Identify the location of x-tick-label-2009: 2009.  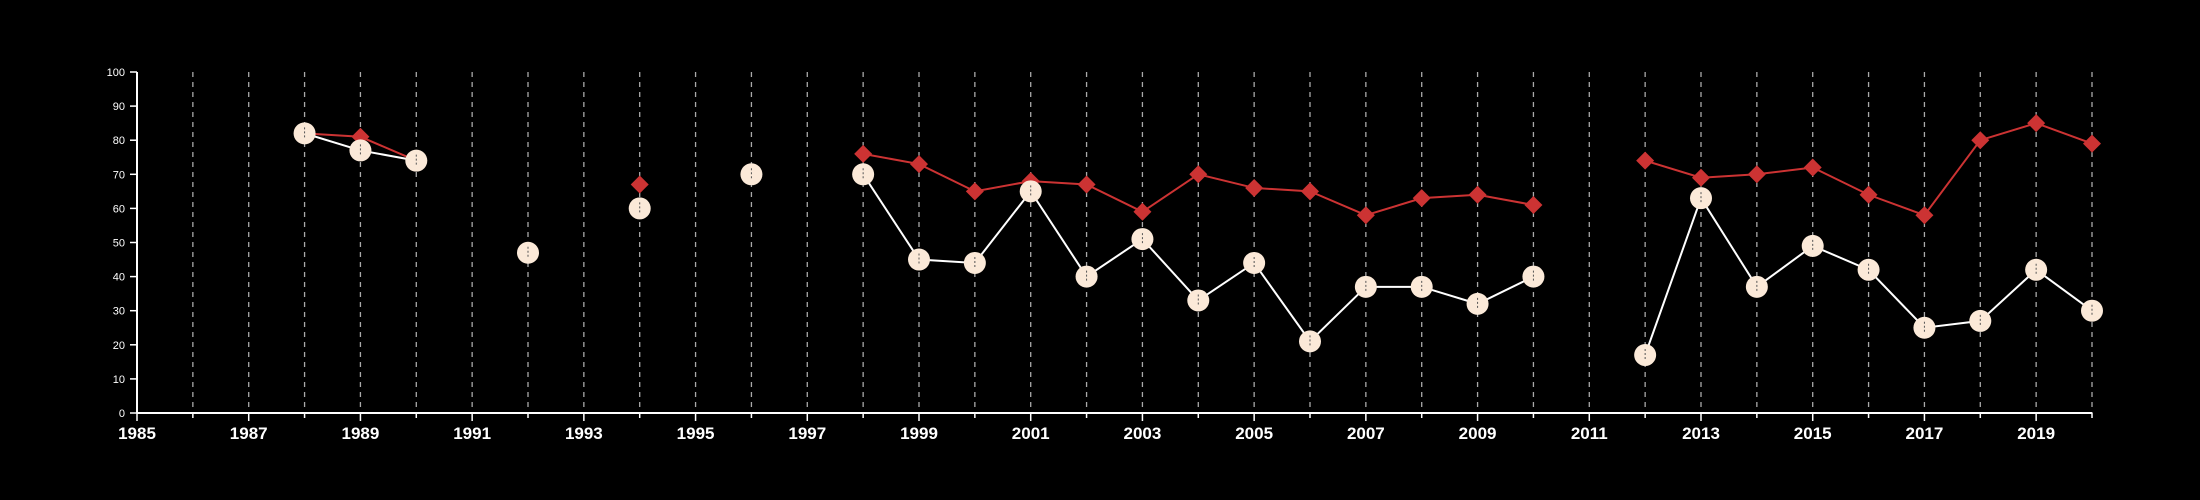
(1478, 433).